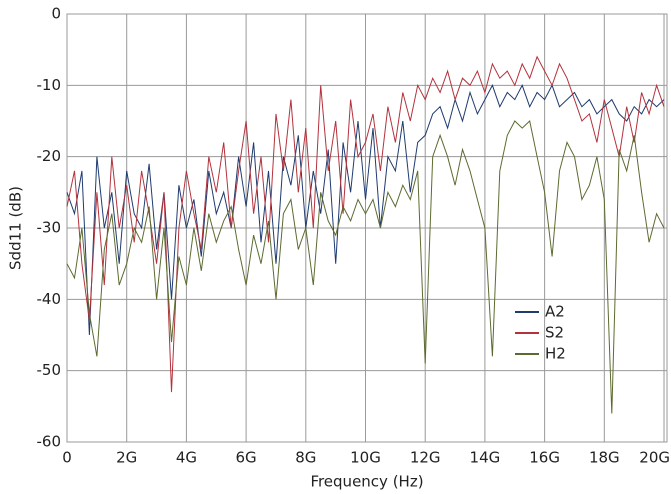 The image size is (671, 494). Describe the element at coordinates (49, 442) in the screenshot. I see `y-tick-label: -60` at that location.